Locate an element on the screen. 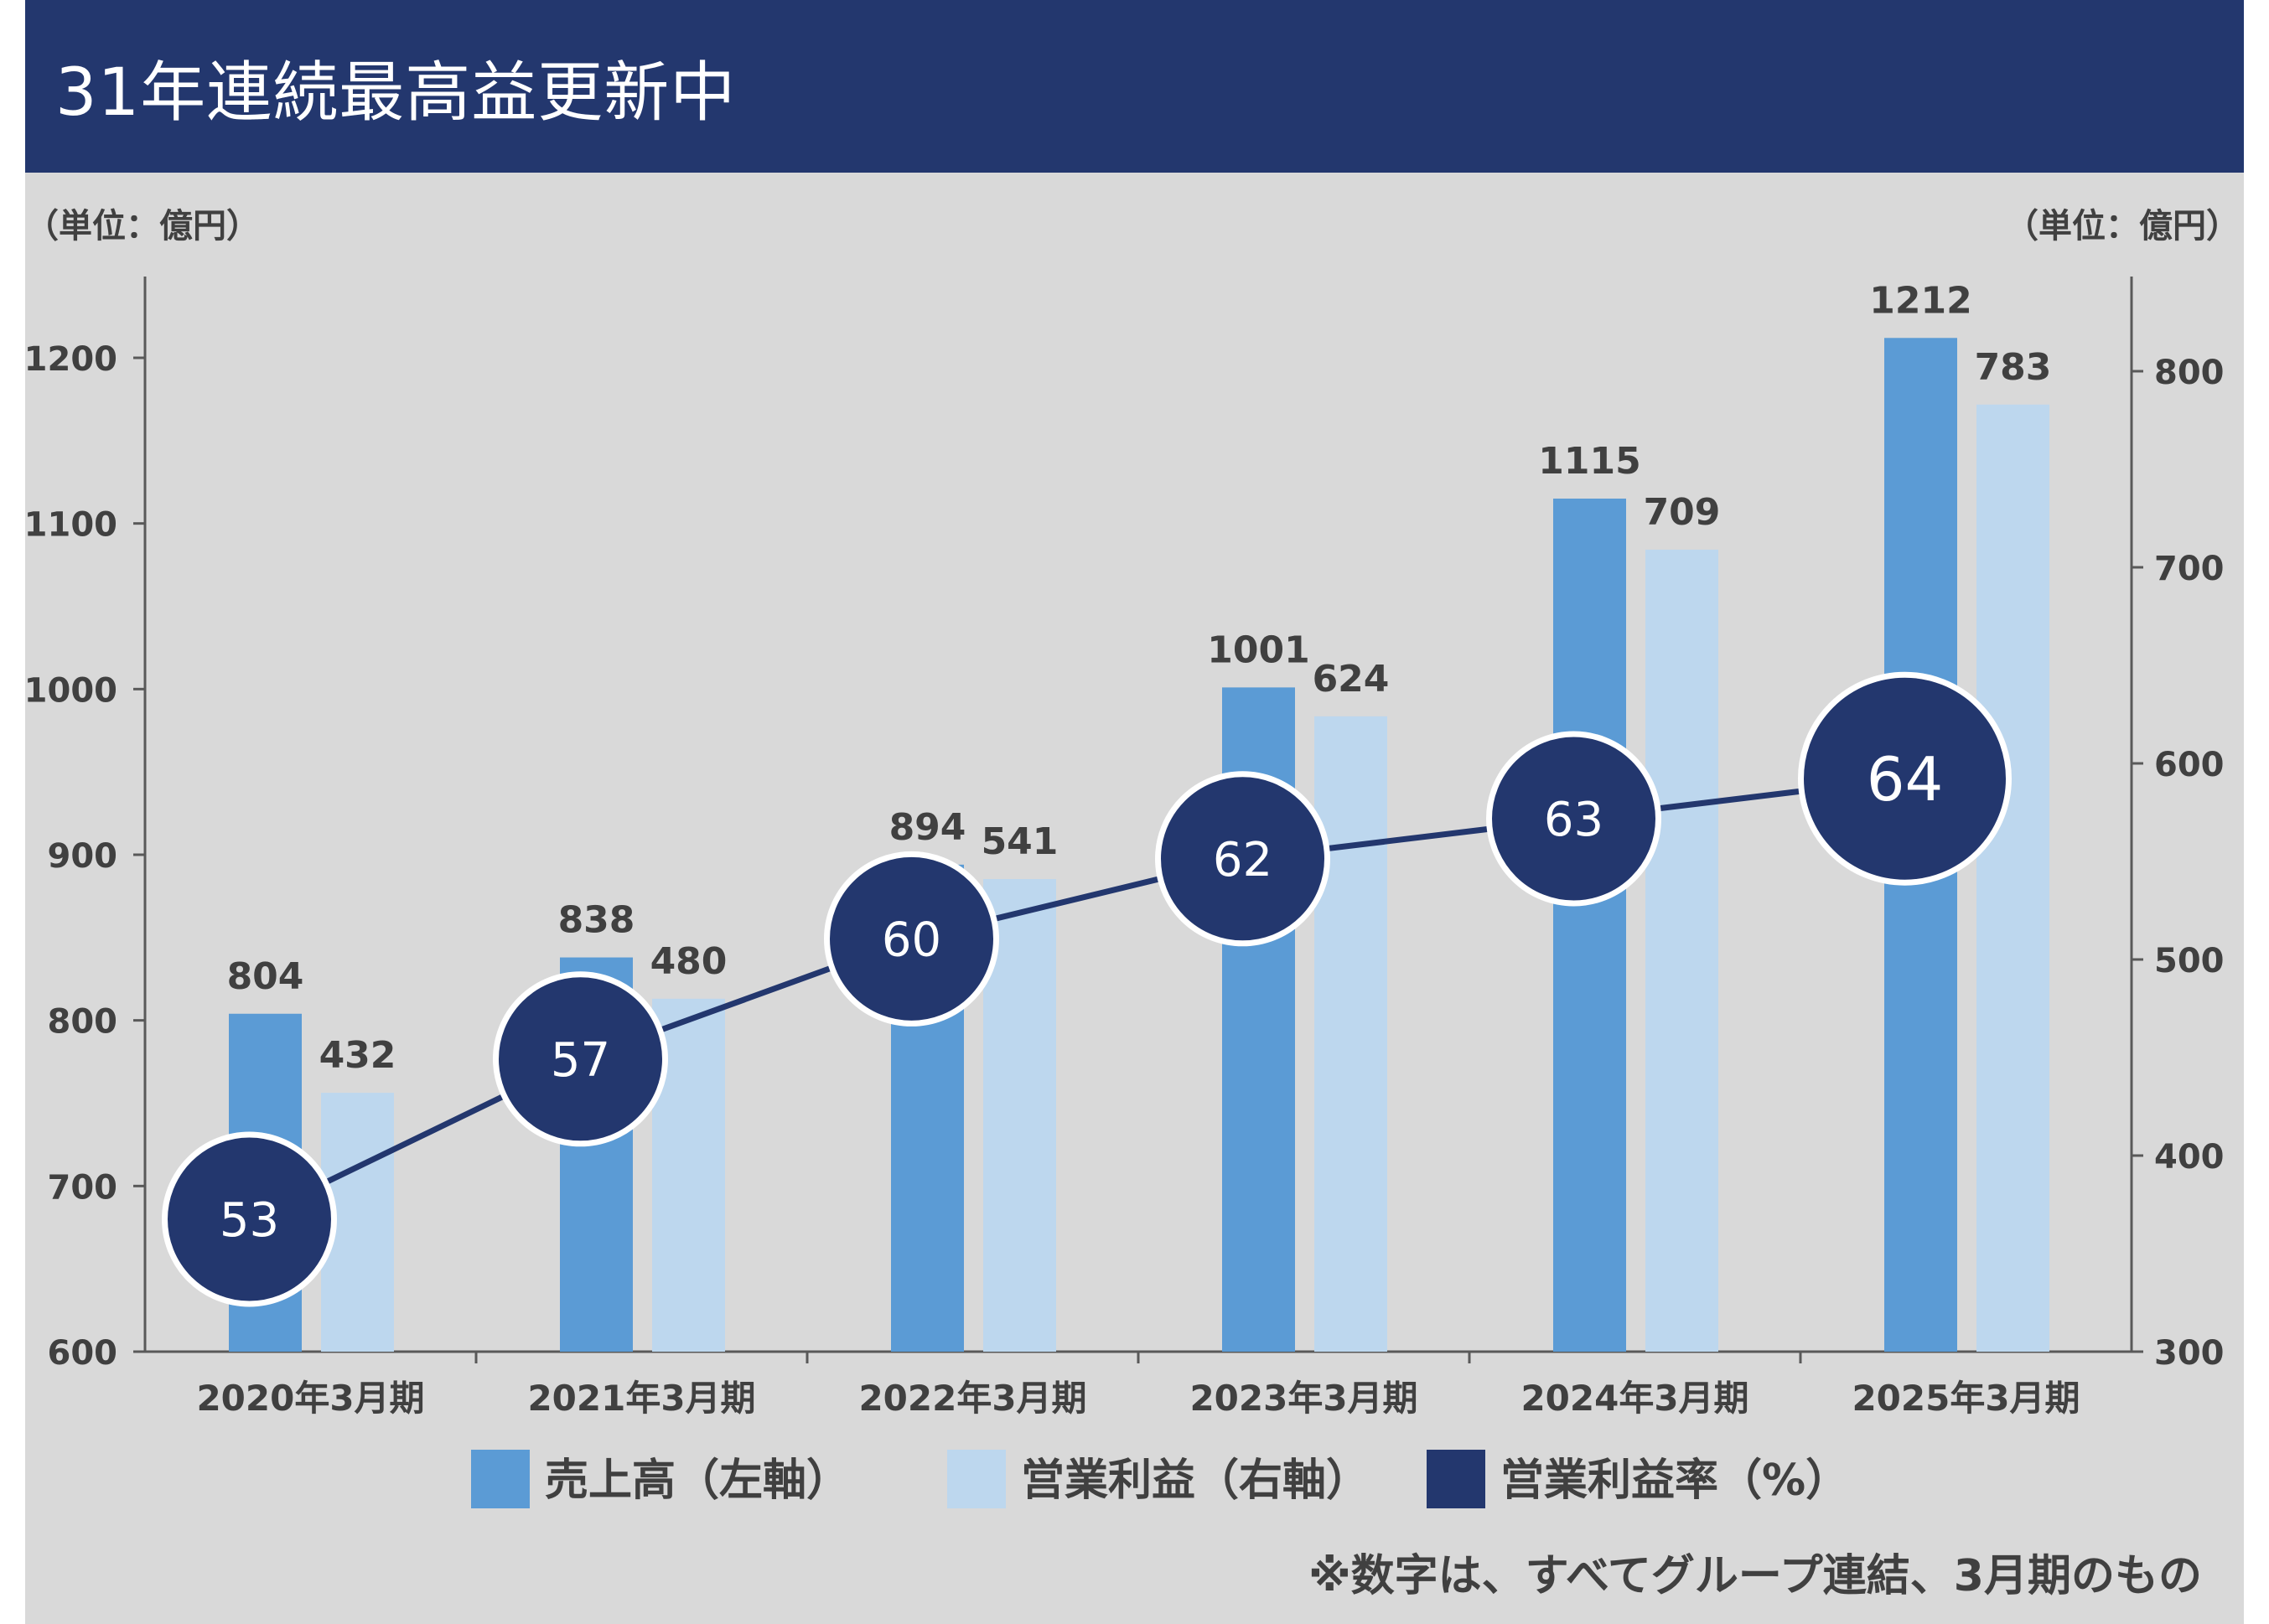 The width and height of the screenshot is (2269, 1624). left-tick-label: 900 is located at coordinates (83, 856).